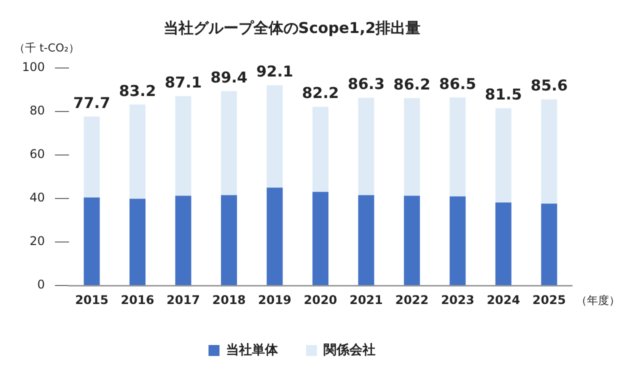 Image resolution: width=630 pixels, height=375 pixels. I want to click on x-axis-title: （年度）, so click(598, 300).